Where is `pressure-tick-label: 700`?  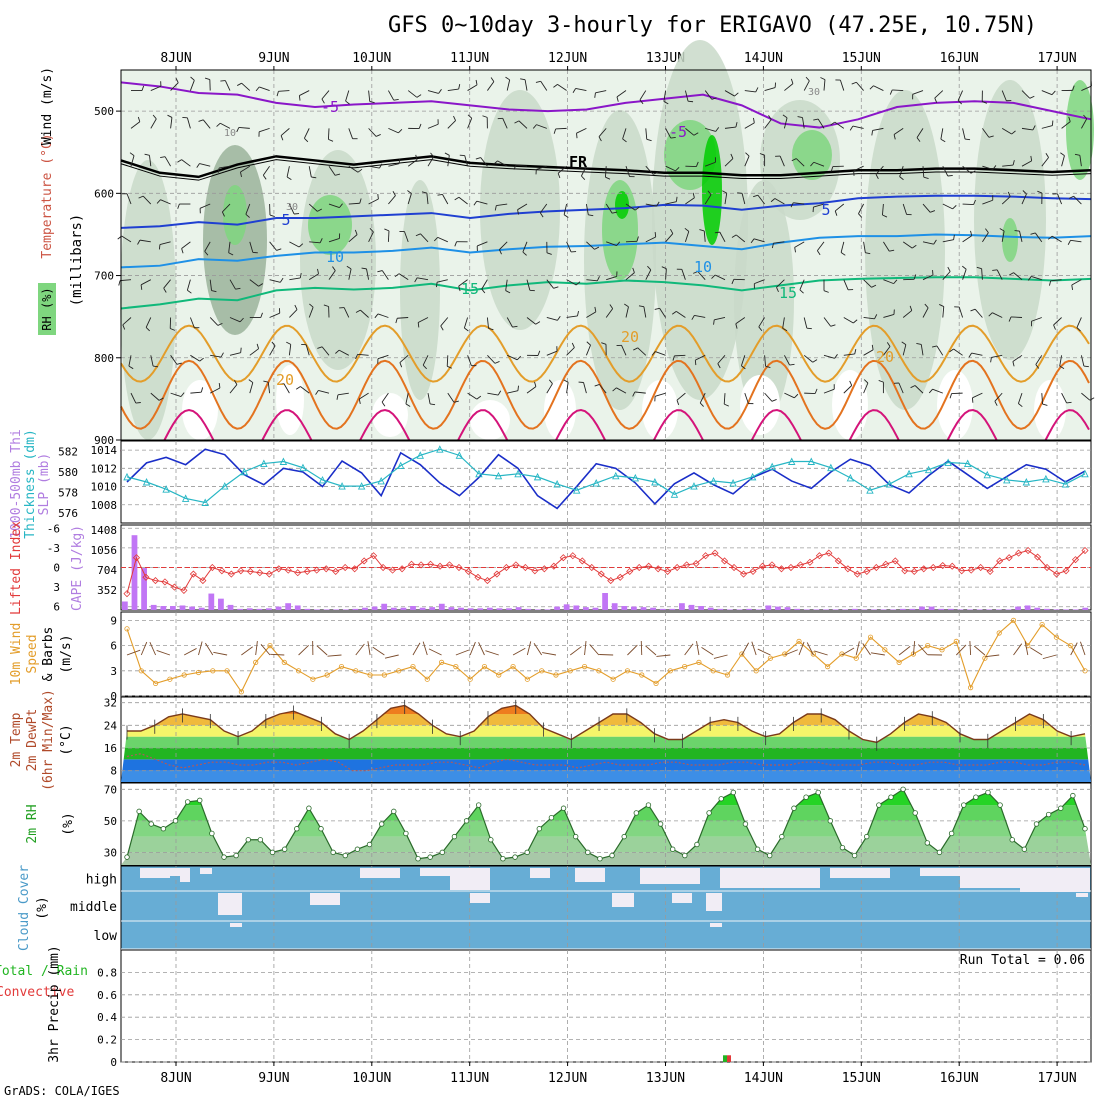
pressure-tick-label: 700 is located at coordinates (104, 276).